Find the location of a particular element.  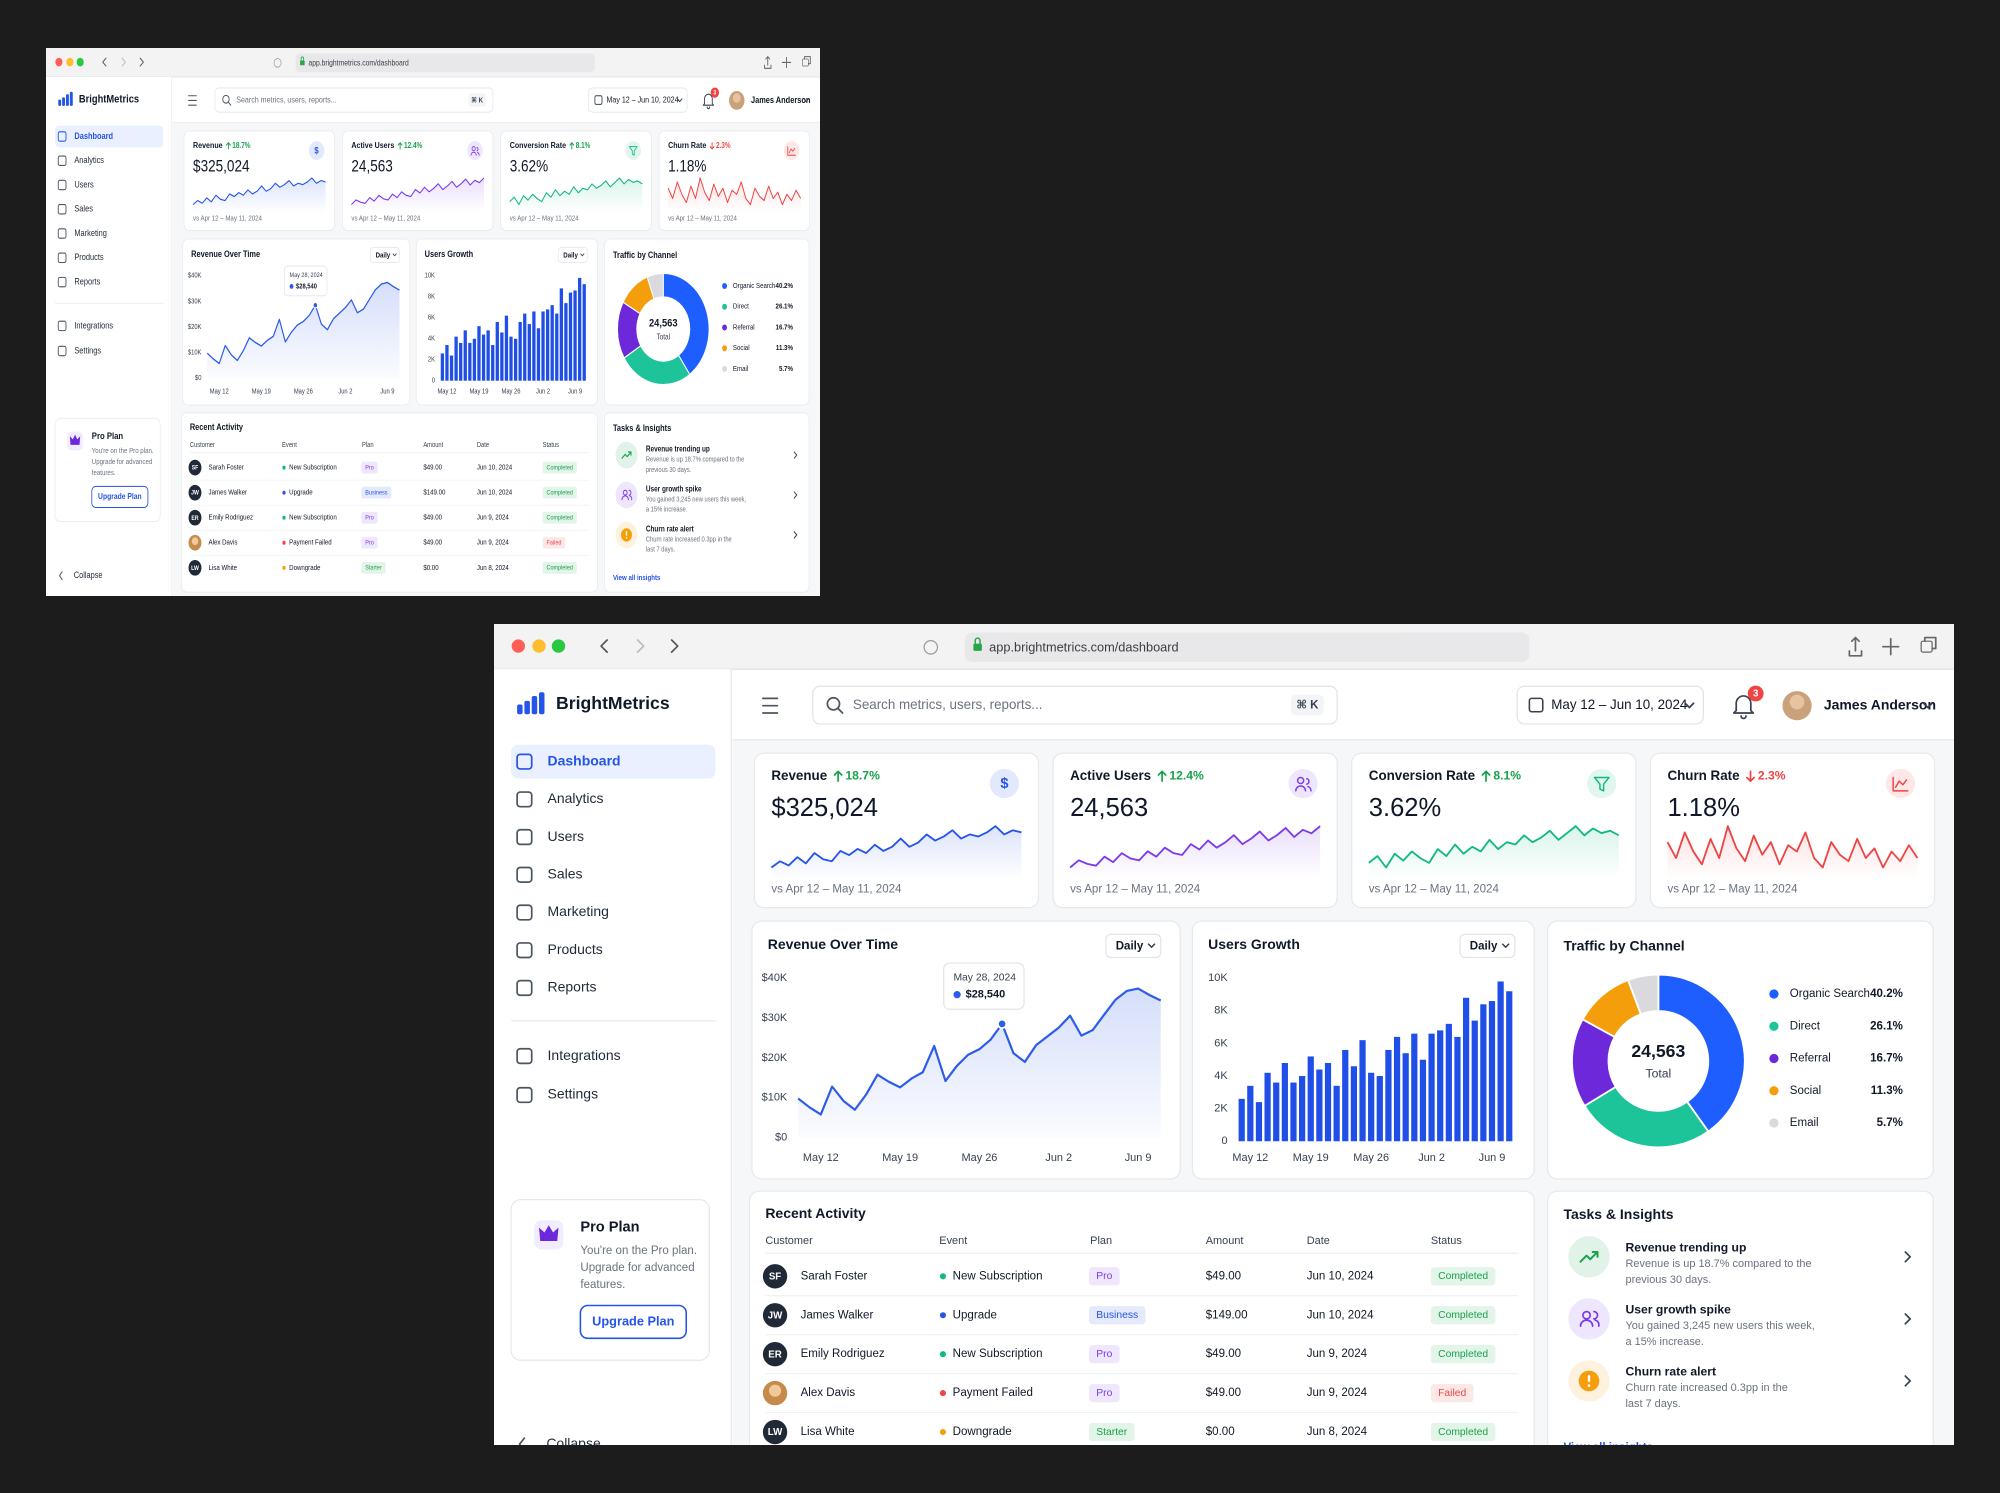

chart-title: Traffic by Channel is located at coordinates (645, 255).